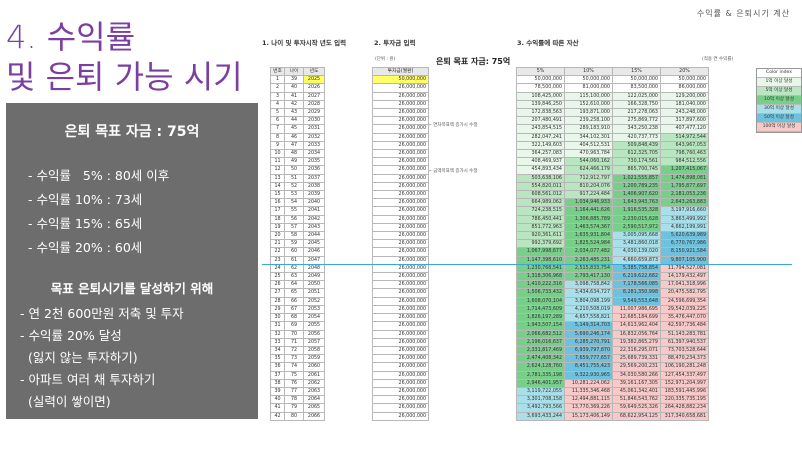  What do you see at coordinates (636, 80) in the screenshot?
I see `asset-cell: 50,000,000` at bounding box center [636, 80].